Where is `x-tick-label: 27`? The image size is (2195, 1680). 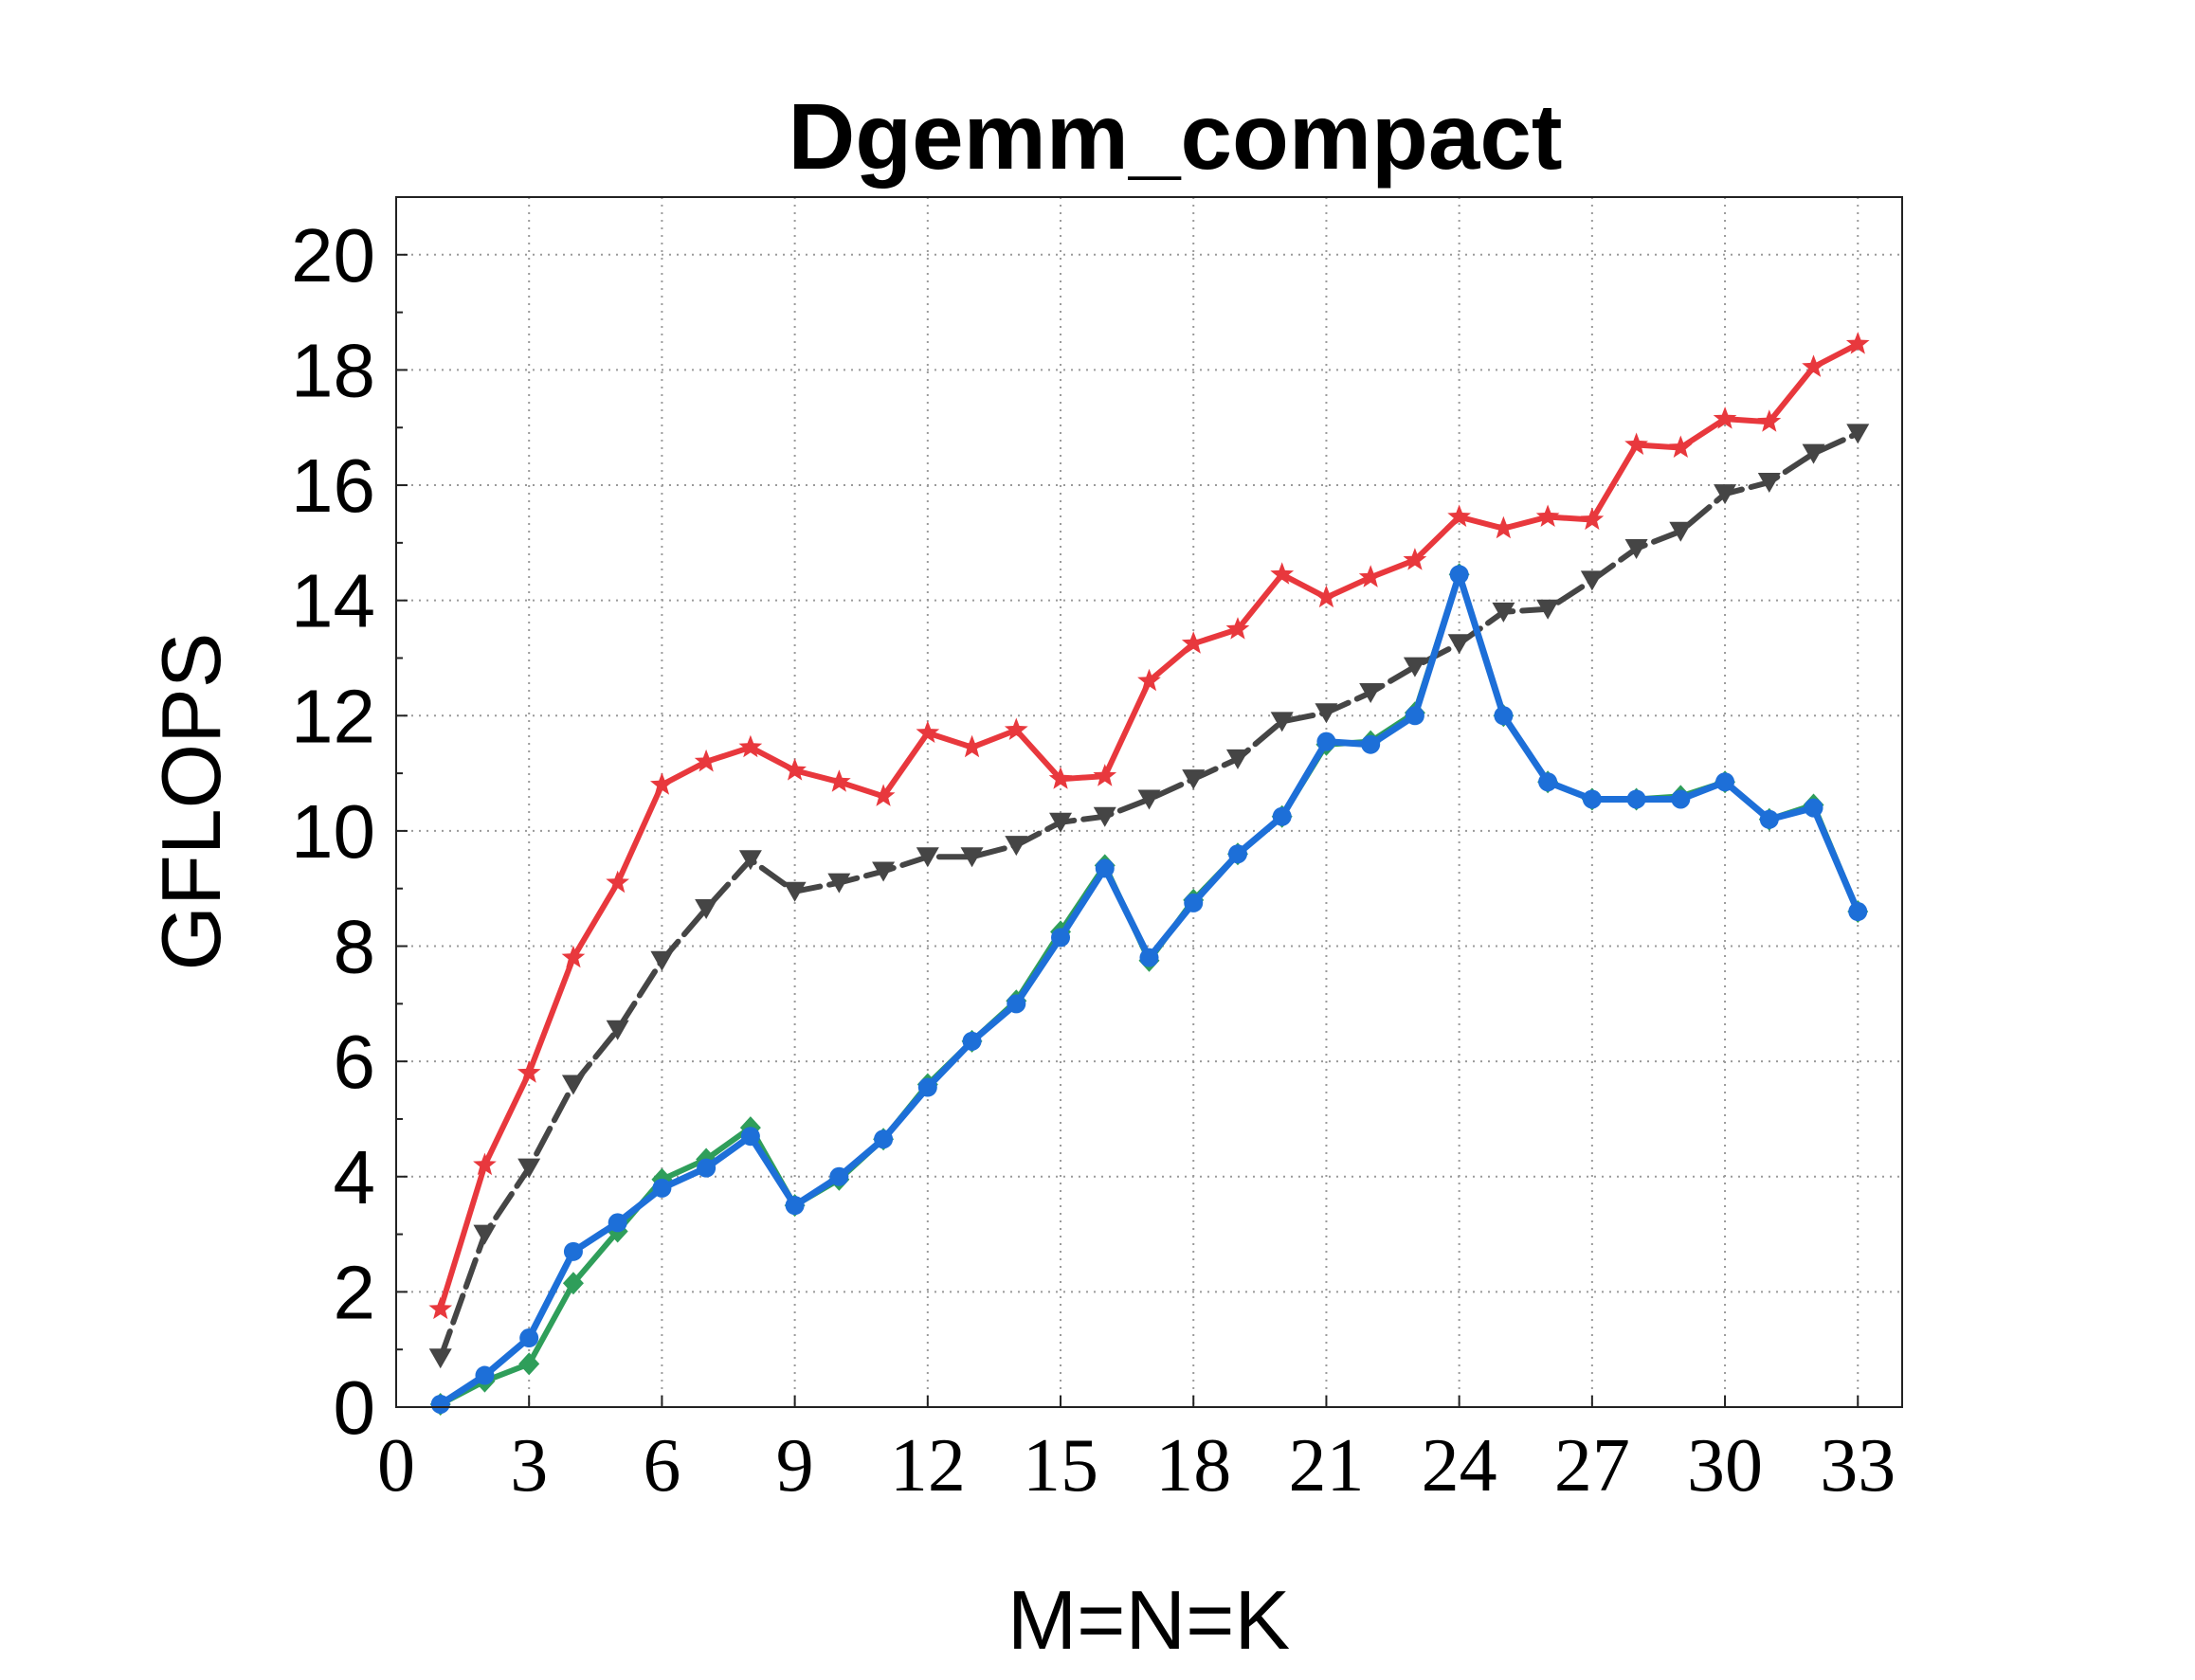 x-tick-label: 27 is located at coordinates (1592, 1466).